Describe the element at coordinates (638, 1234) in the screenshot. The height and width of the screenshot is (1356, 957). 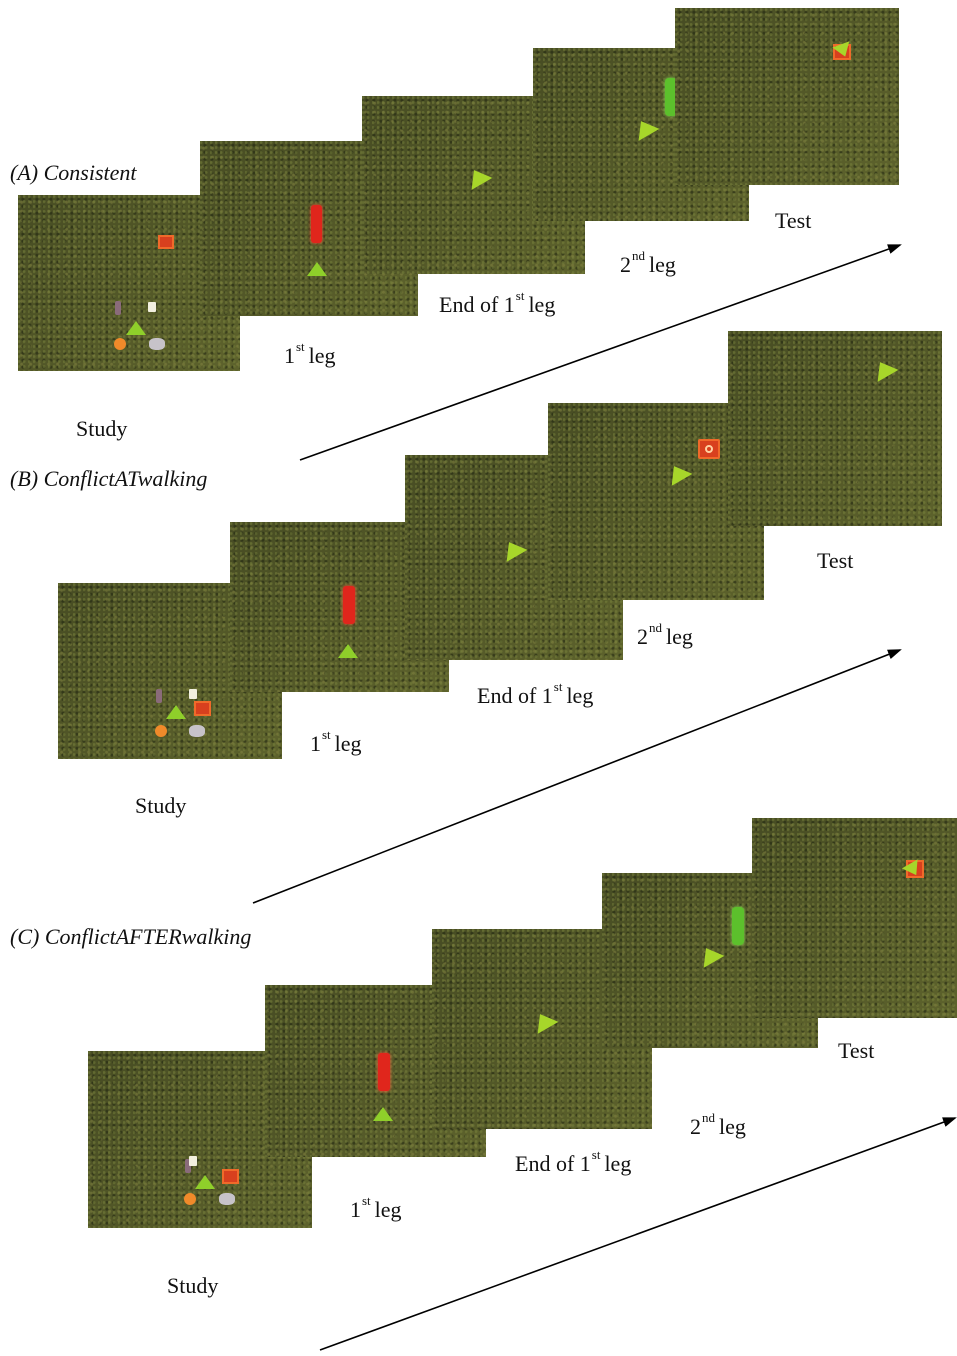
I see `arrow-c` at that location.